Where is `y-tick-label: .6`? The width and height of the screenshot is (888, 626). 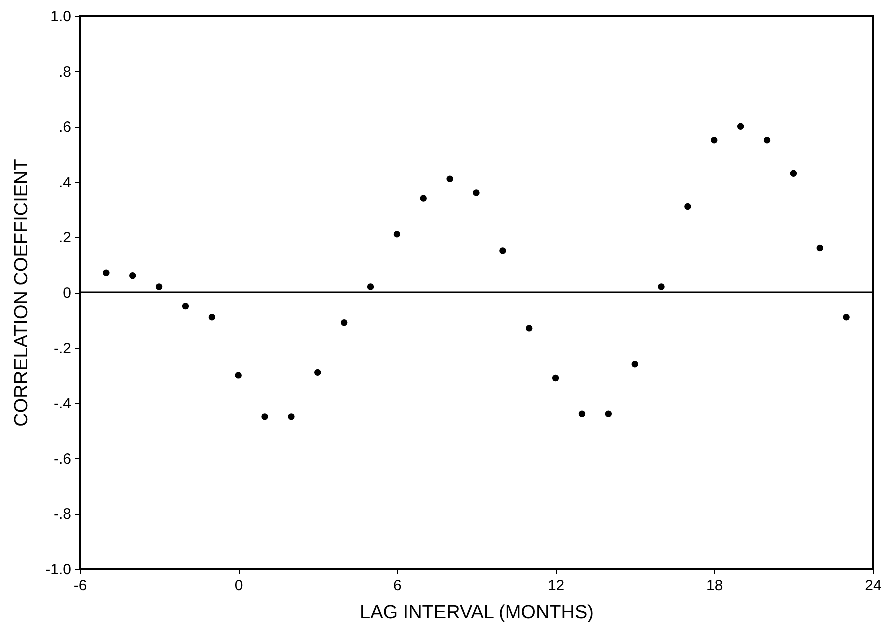 y-tick-label: .6 is located at coordinates (65, 127).